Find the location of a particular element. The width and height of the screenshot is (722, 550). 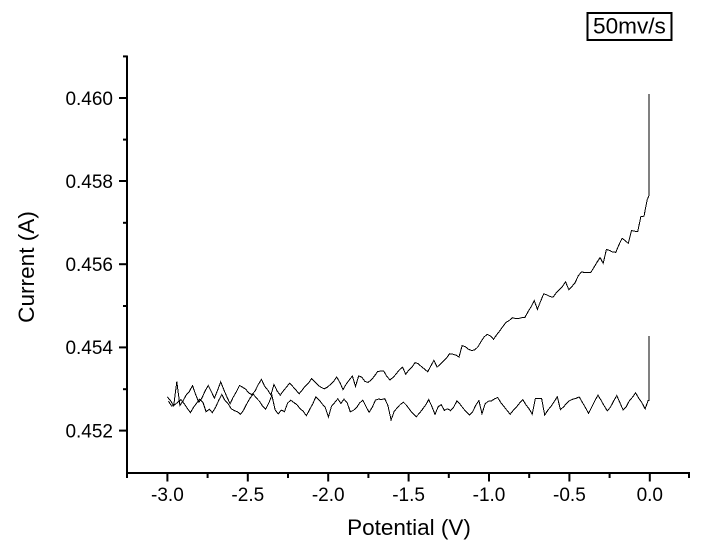

svg-text: 50mv/s is located at coordinates (629, 26).